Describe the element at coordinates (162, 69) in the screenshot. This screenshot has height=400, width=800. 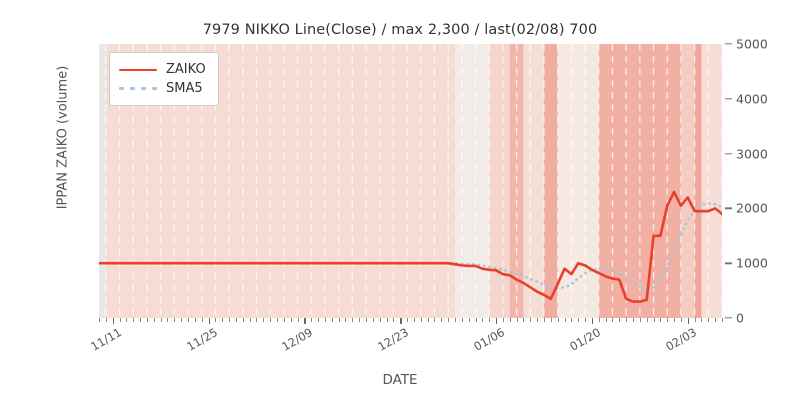
I see `legend-item-zaiko: ZAIKO` at that location.